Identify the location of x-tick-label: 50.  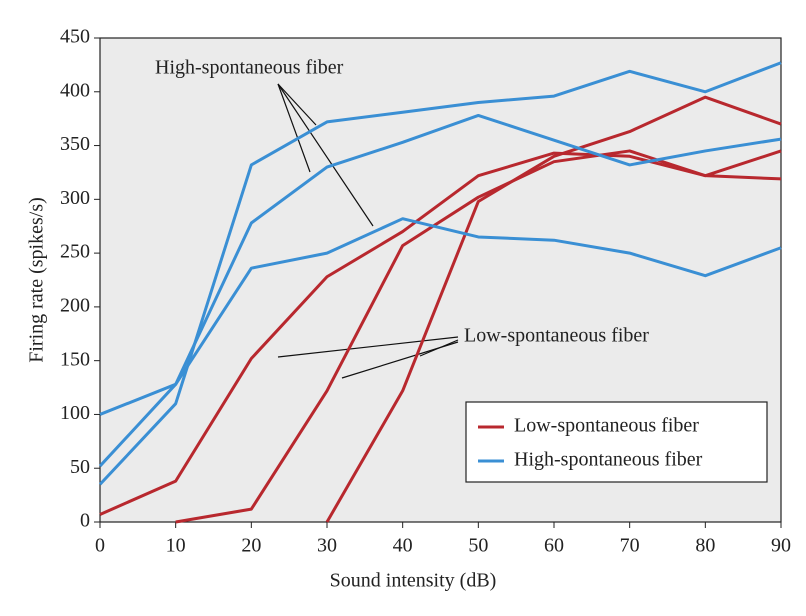
(478, 546).